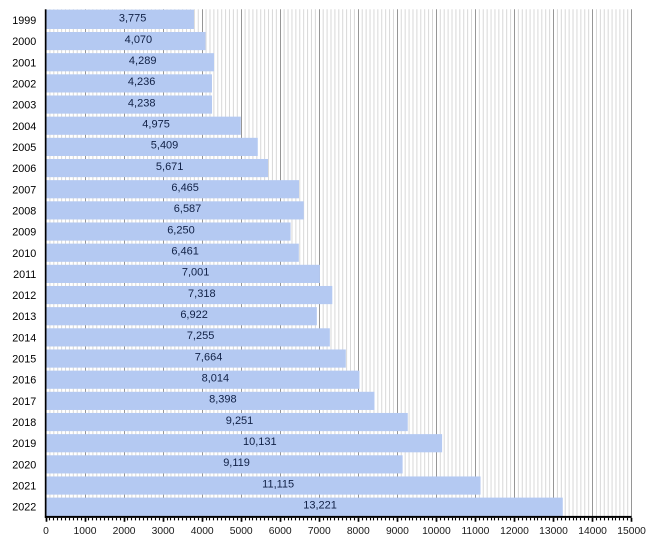  What do you see at coordinates (24, 465) in the screenshot?
I see `svg-text: 2020` at bounding box center [24, 465].